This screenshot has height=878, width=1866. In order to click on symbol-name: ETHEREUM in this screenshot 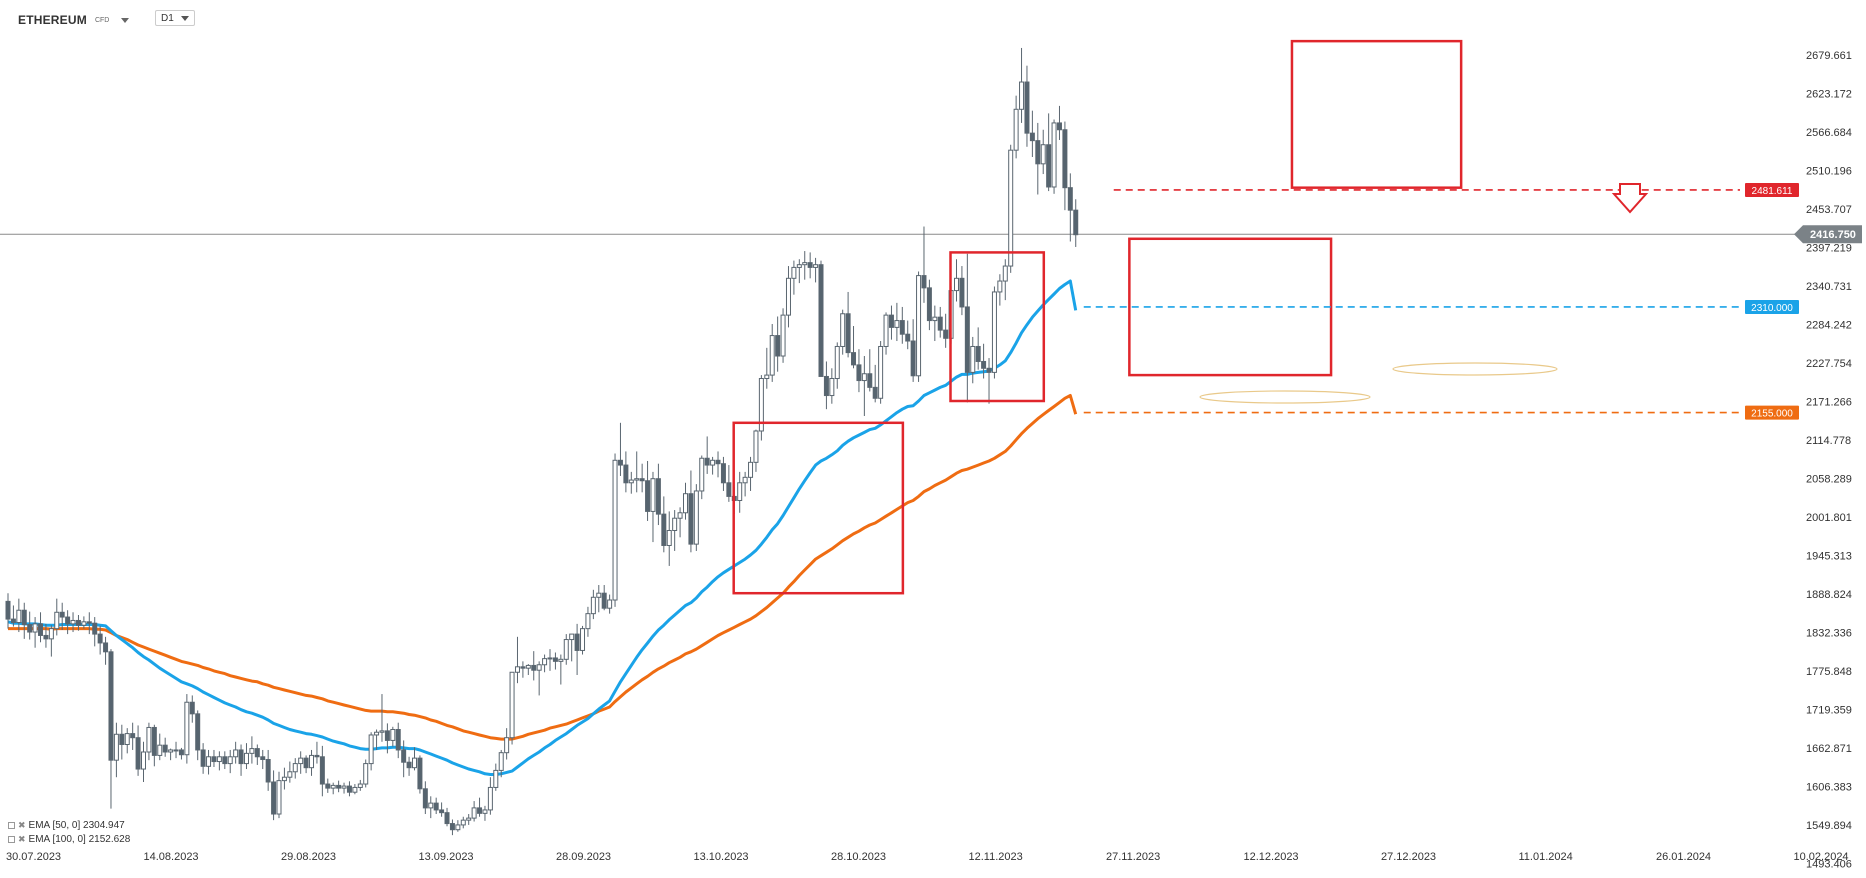, I will do `click(52, 20)`.